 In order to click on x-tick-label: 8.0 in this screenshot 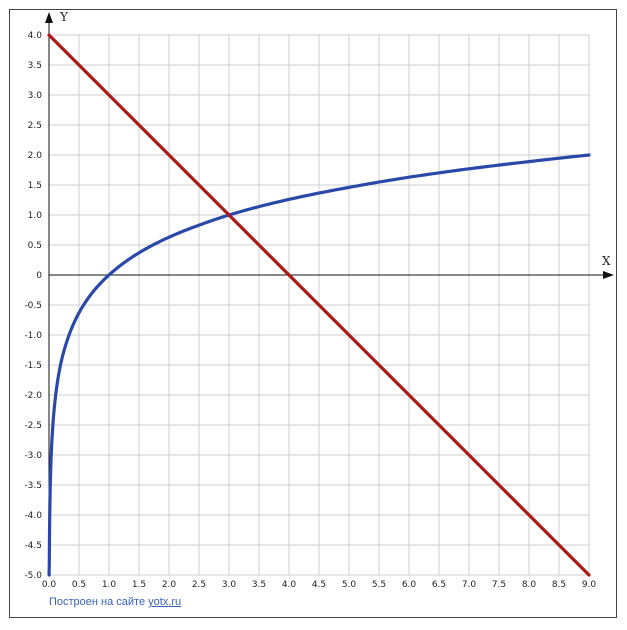, I will do `click(529, 585)`.